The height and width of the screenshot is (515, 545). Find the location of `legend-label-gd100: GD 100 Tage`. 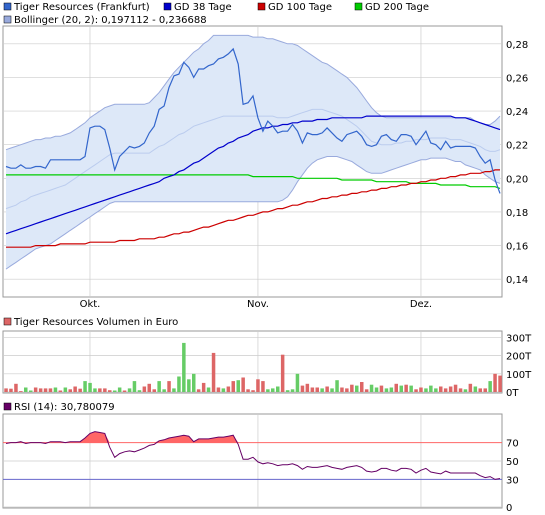

legend-label-gd100: GD 100 Tage is located at coordinates (300, 7).